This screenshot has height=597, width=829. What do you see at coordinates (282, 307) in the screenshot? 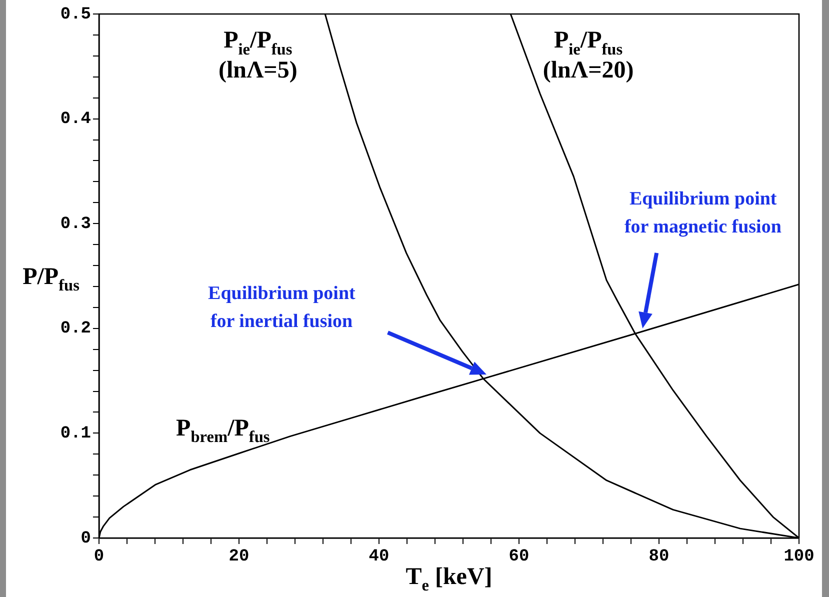
I see `annotation: Equilibrium point for inertial fusion` at bounding box center [282, 307].